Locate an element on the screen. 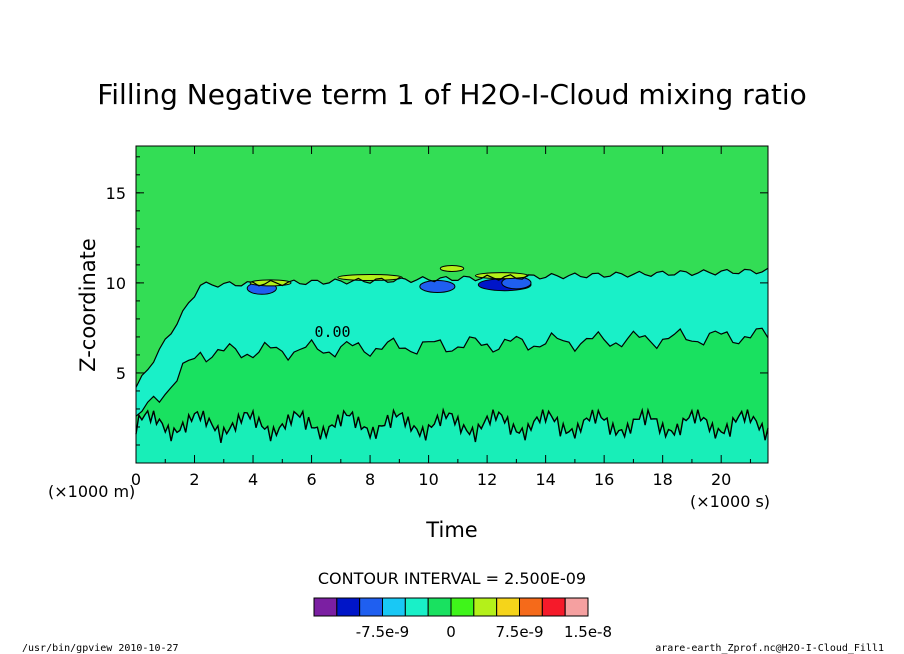  y-tick-label: 15 is located at coordinates (116, 193).